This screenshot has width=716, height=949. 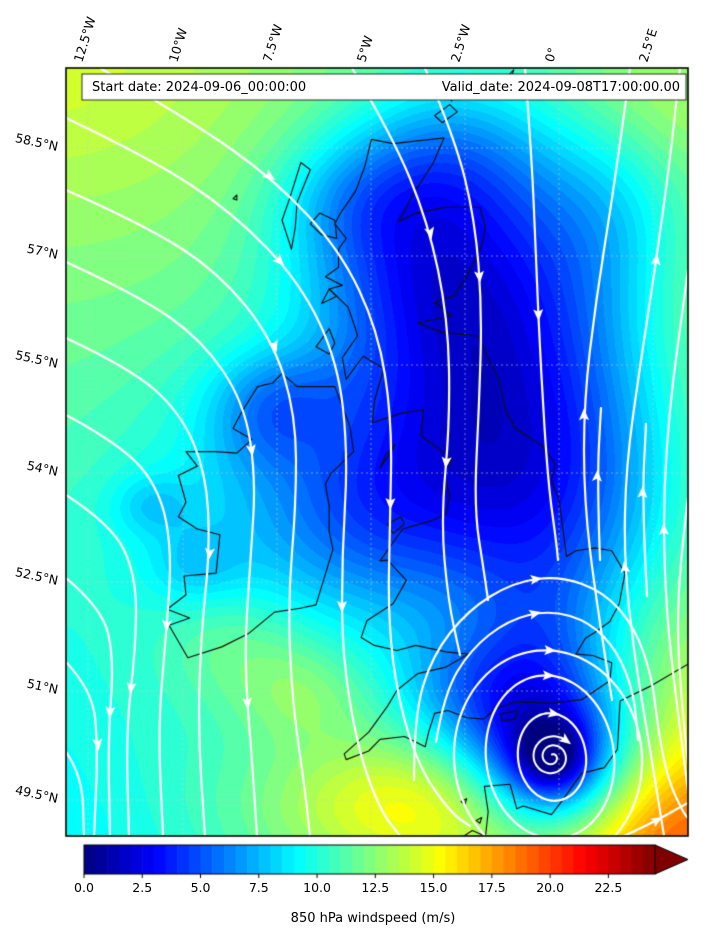 What do you see at coordinates (608, 887) in the screenshot?
I see `colorbar-tick-label: 22.5` at bounding box center [608, 887].